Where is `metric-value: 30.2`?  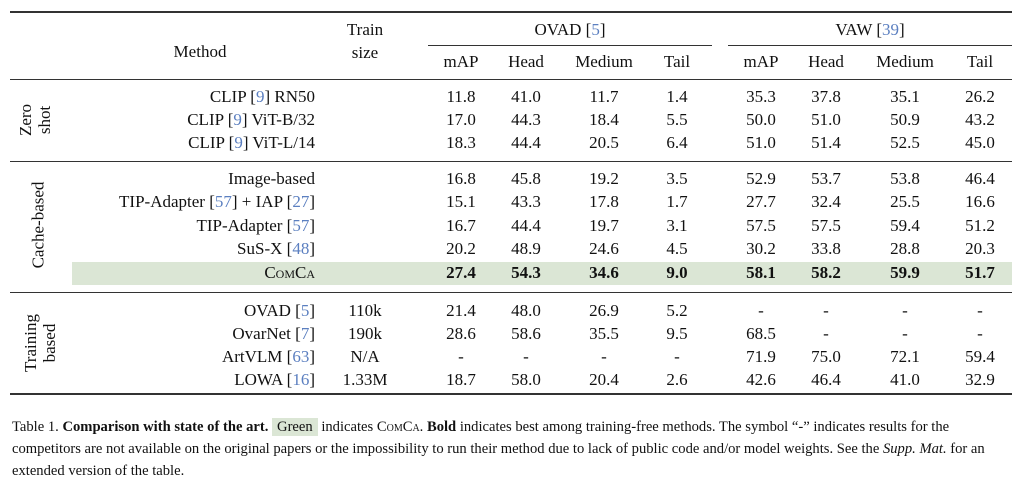 metric-value: 30.2 is located at coordinates (761, 248).